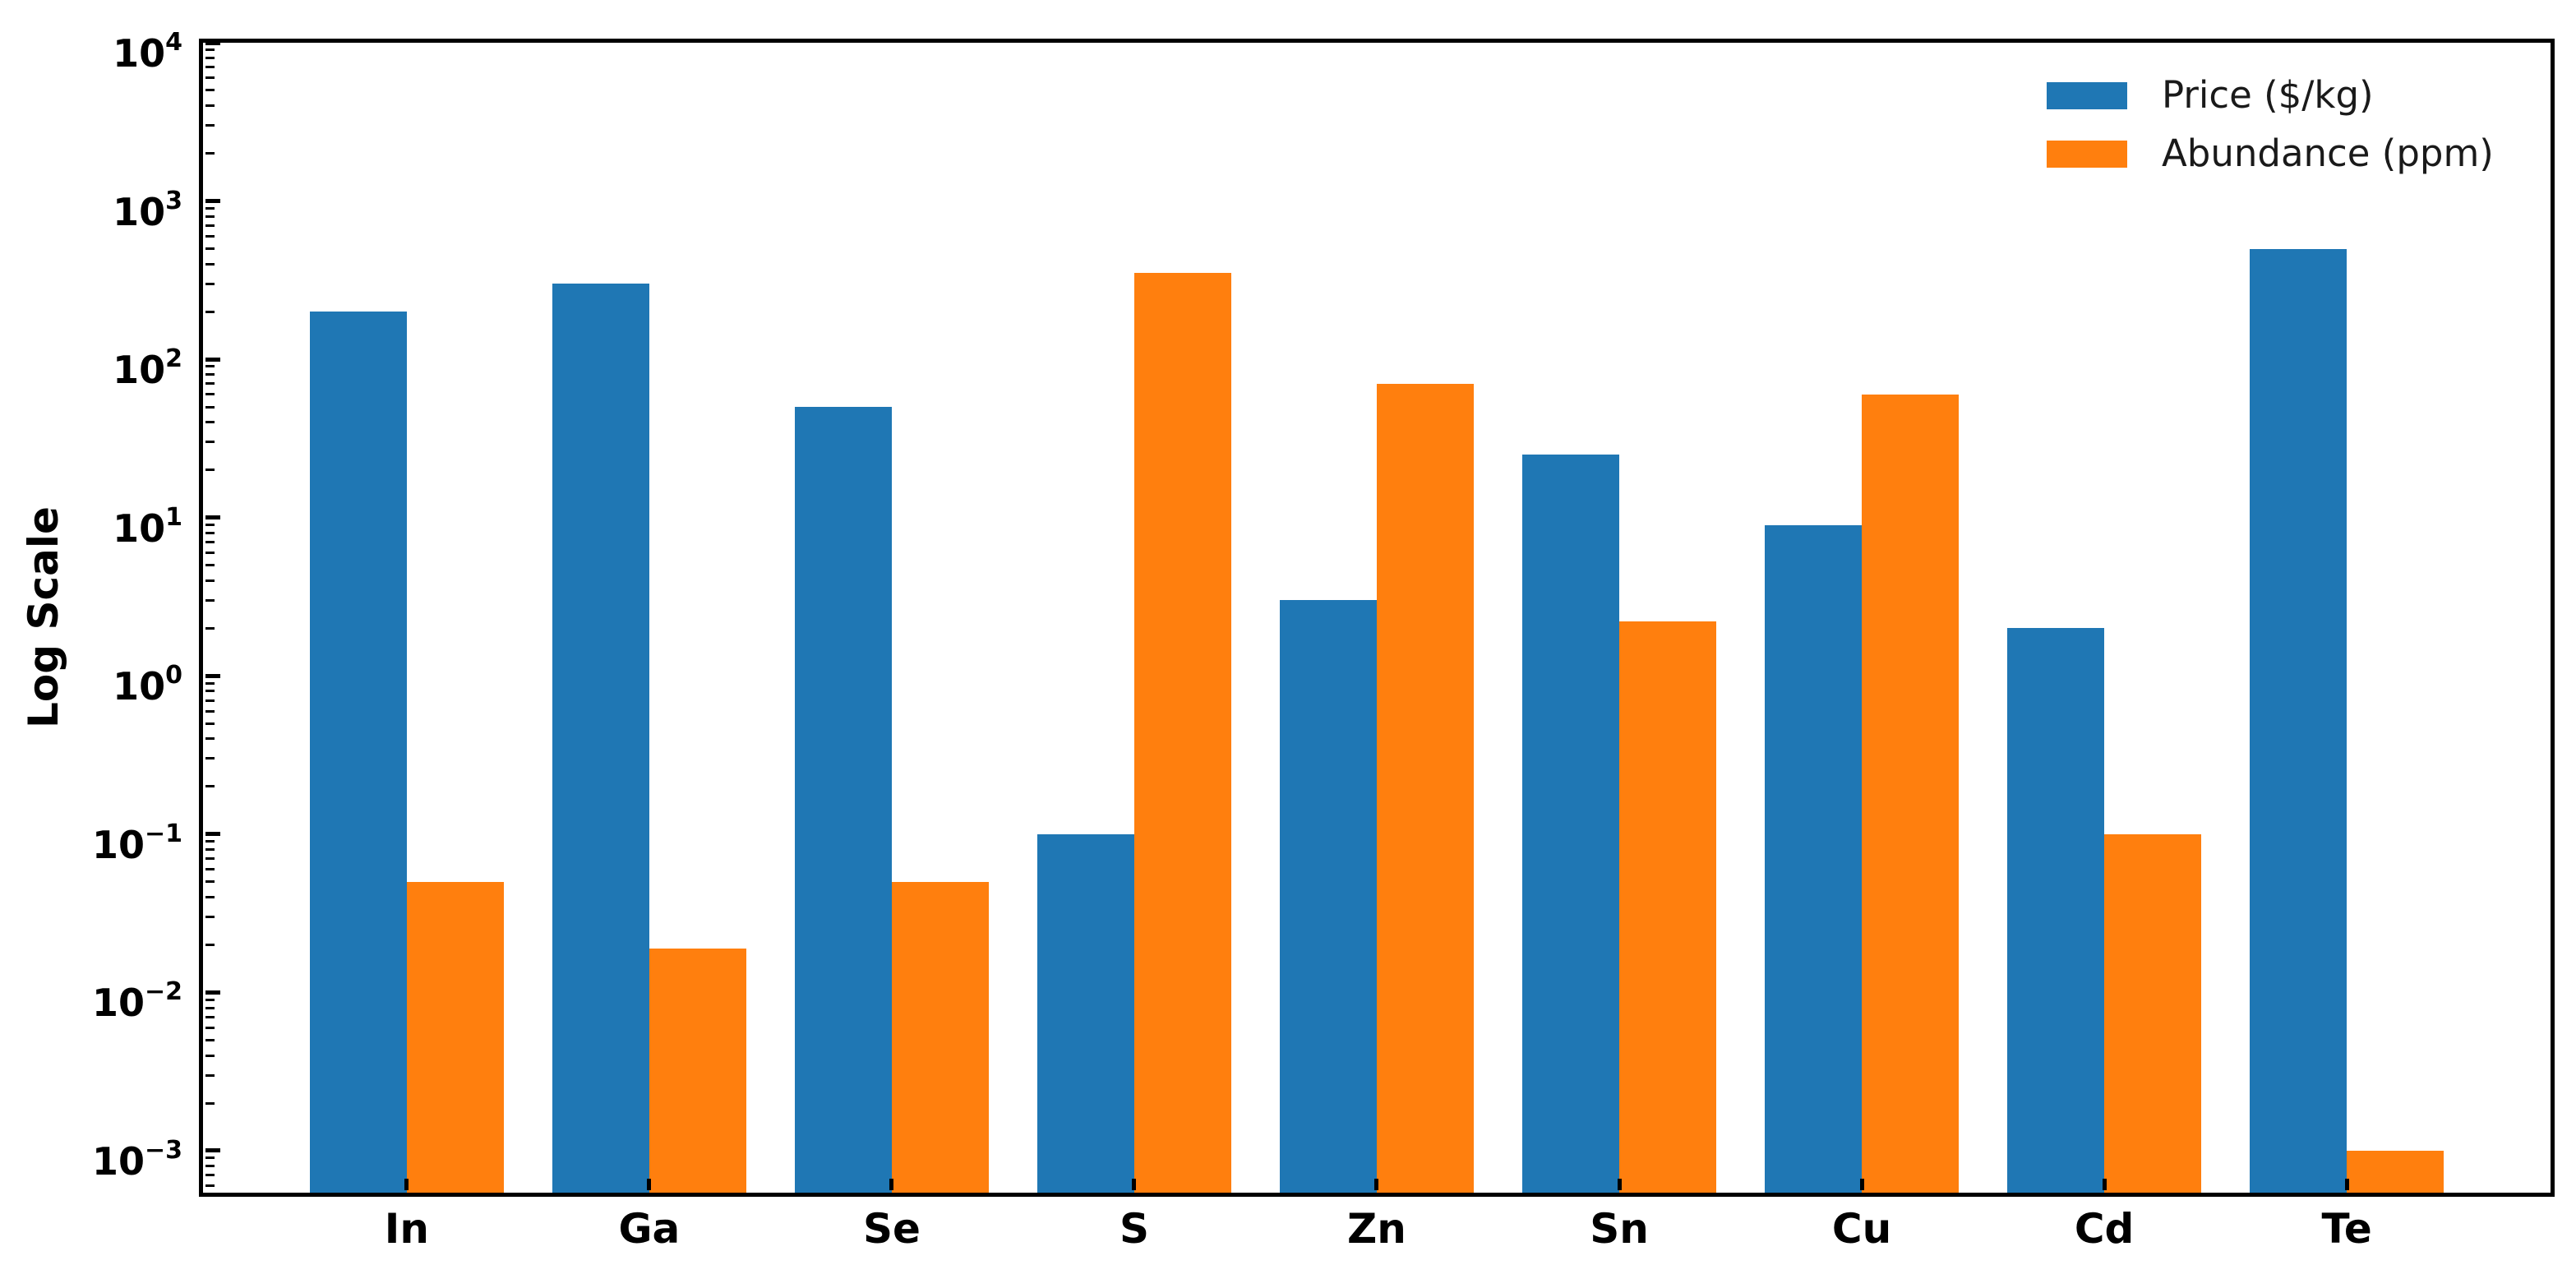  I want to click on bar-Cd-price, so click(2056, 911).